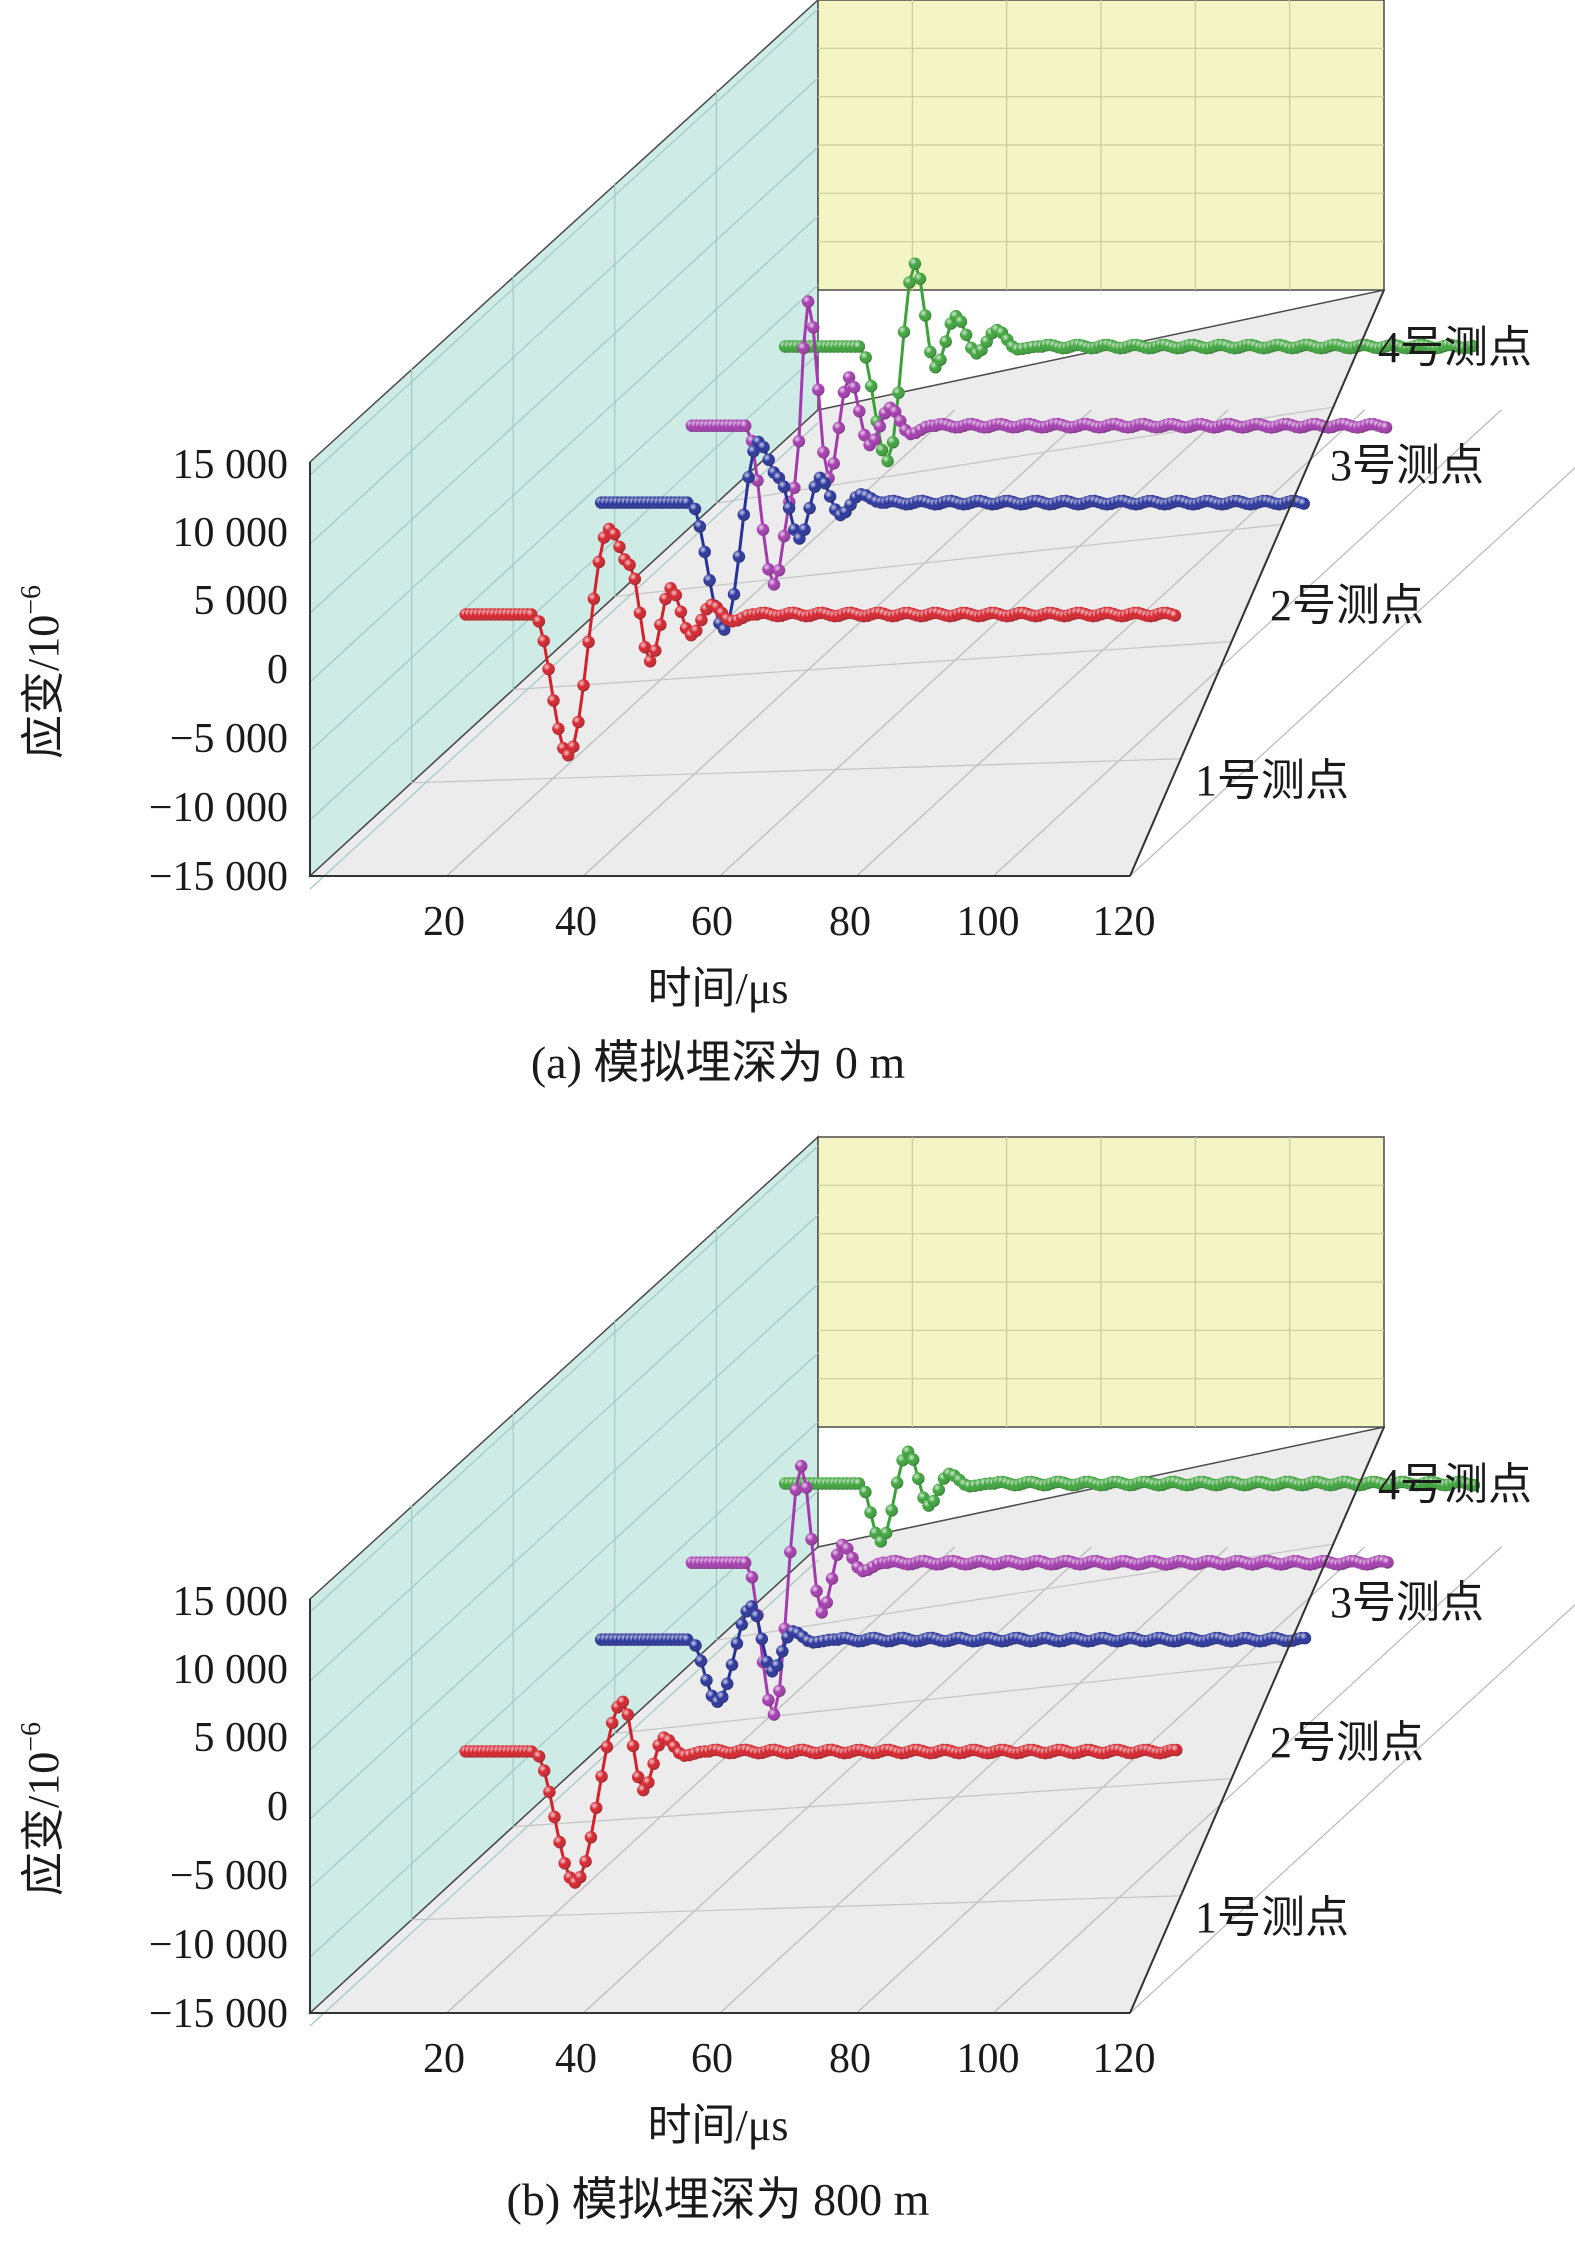 The height and width of the screenshot is (2241, 1575). Describe the element at coordinates (718, 2199) in the screenshot. I see `panel-caption: (b) 模拟埋深为 800 m` at that location.